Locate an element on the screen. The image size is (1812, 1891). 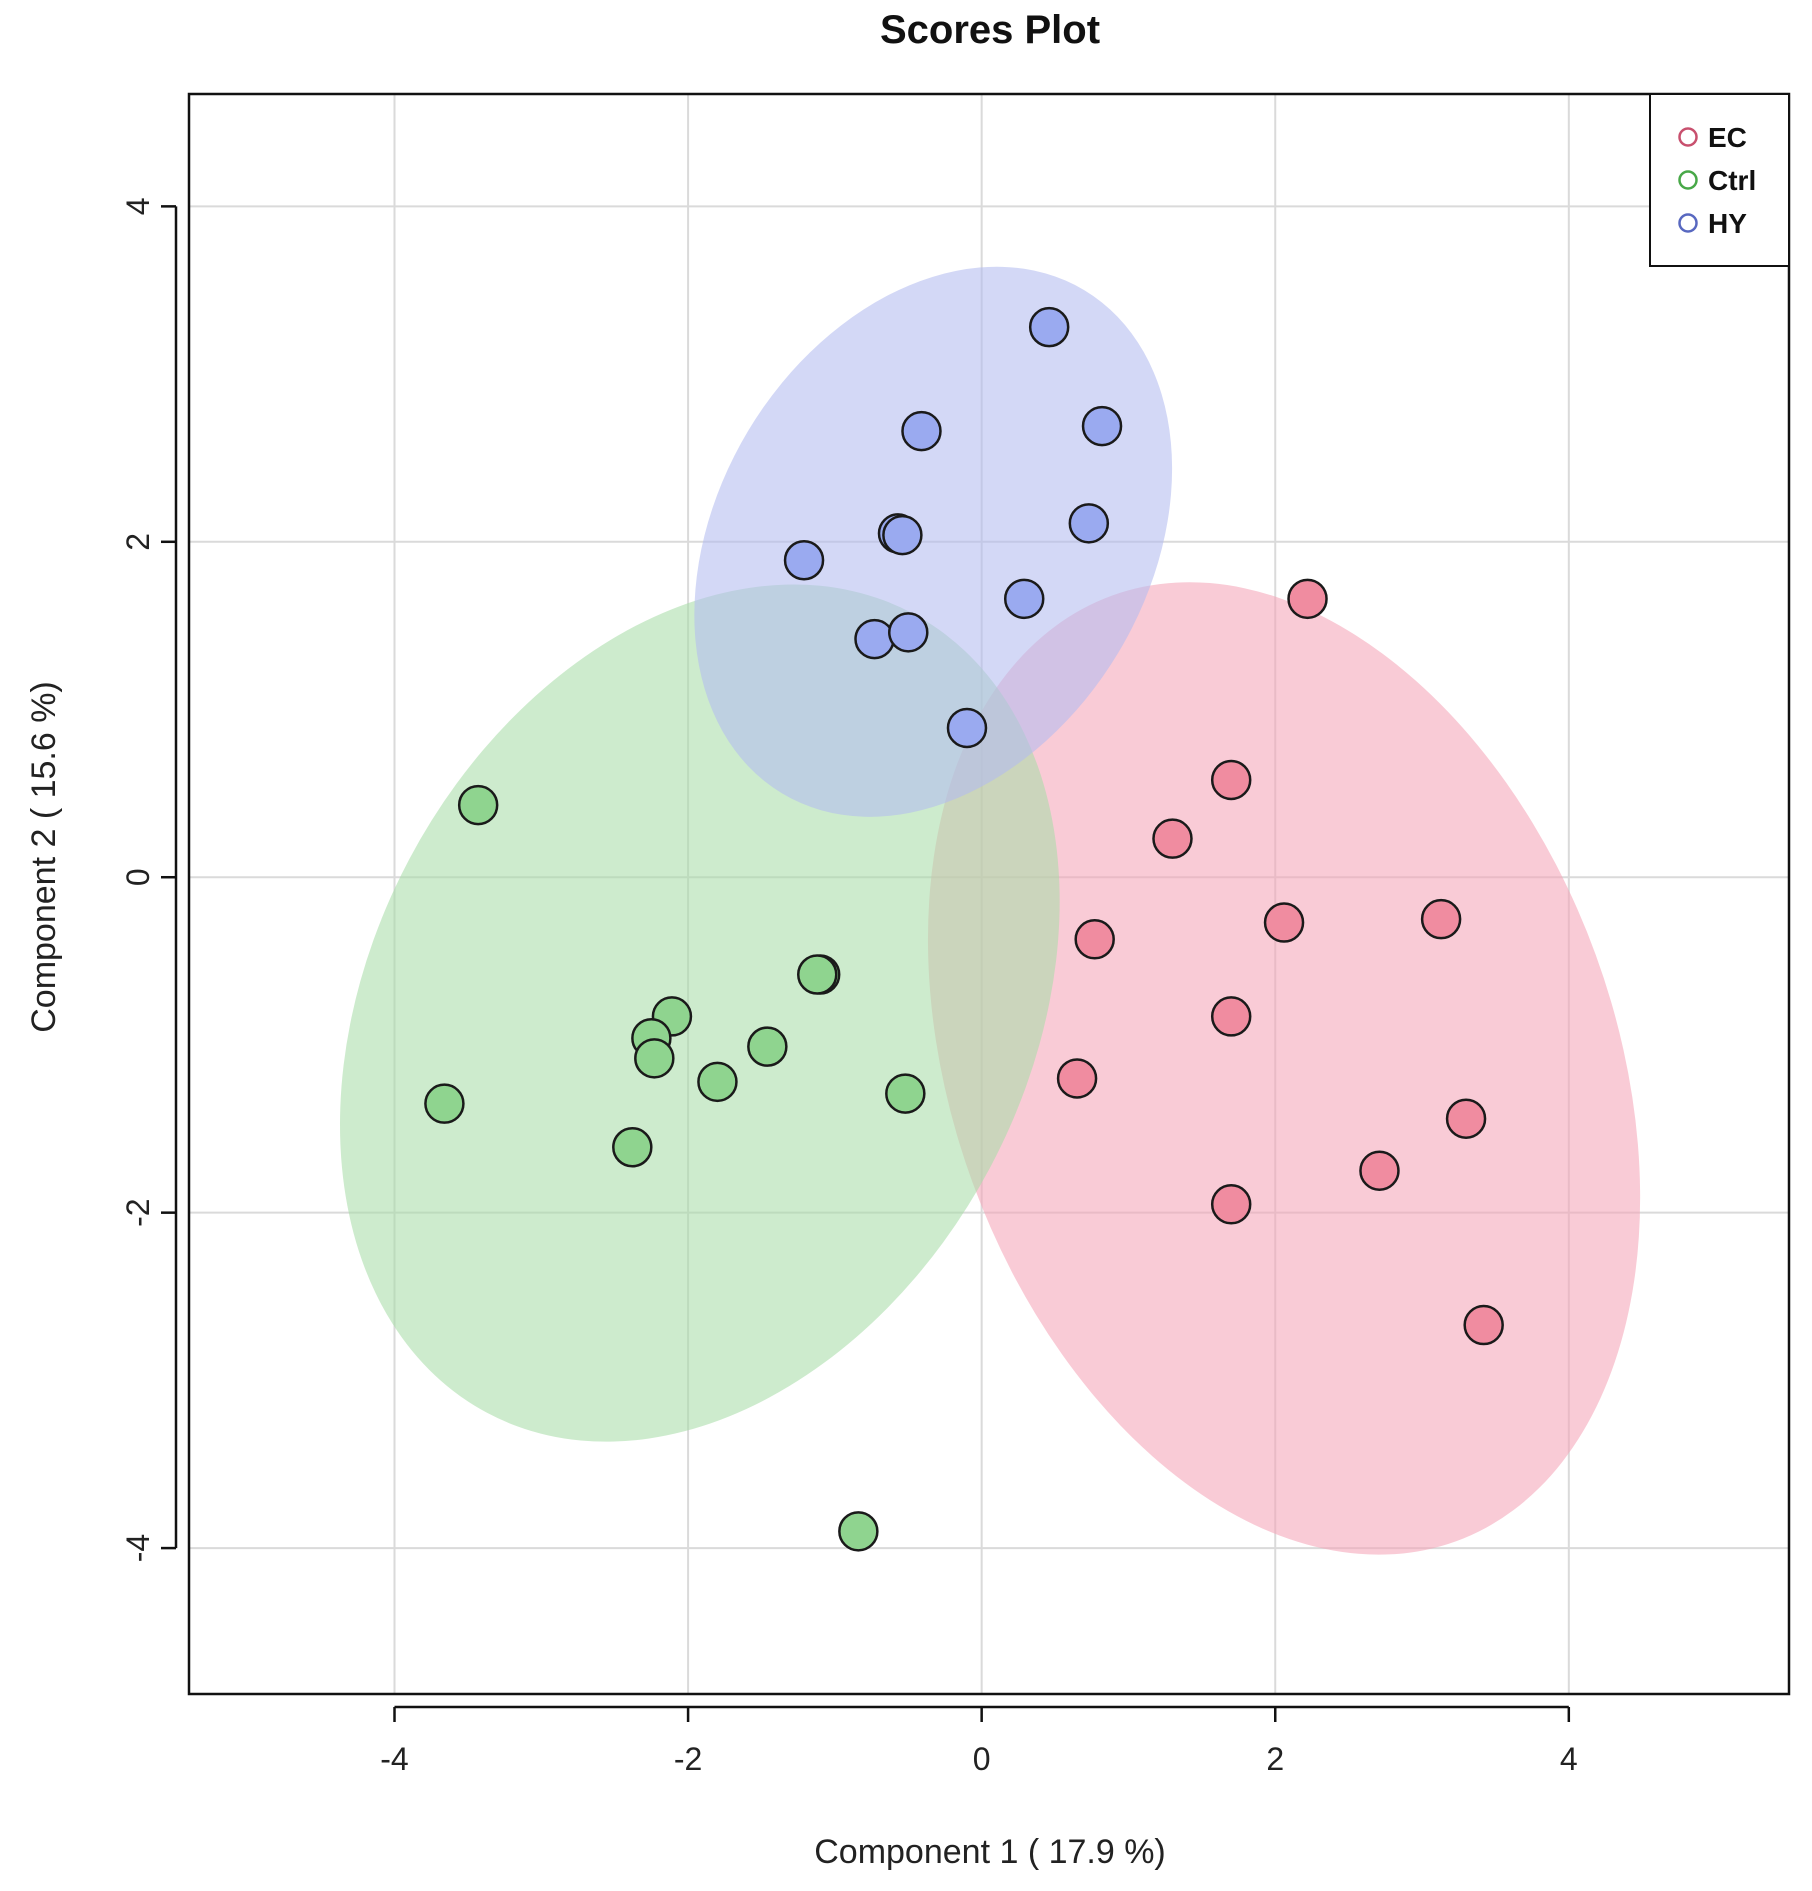
y-tick-label: 4 is located at coordinates (138, 206).